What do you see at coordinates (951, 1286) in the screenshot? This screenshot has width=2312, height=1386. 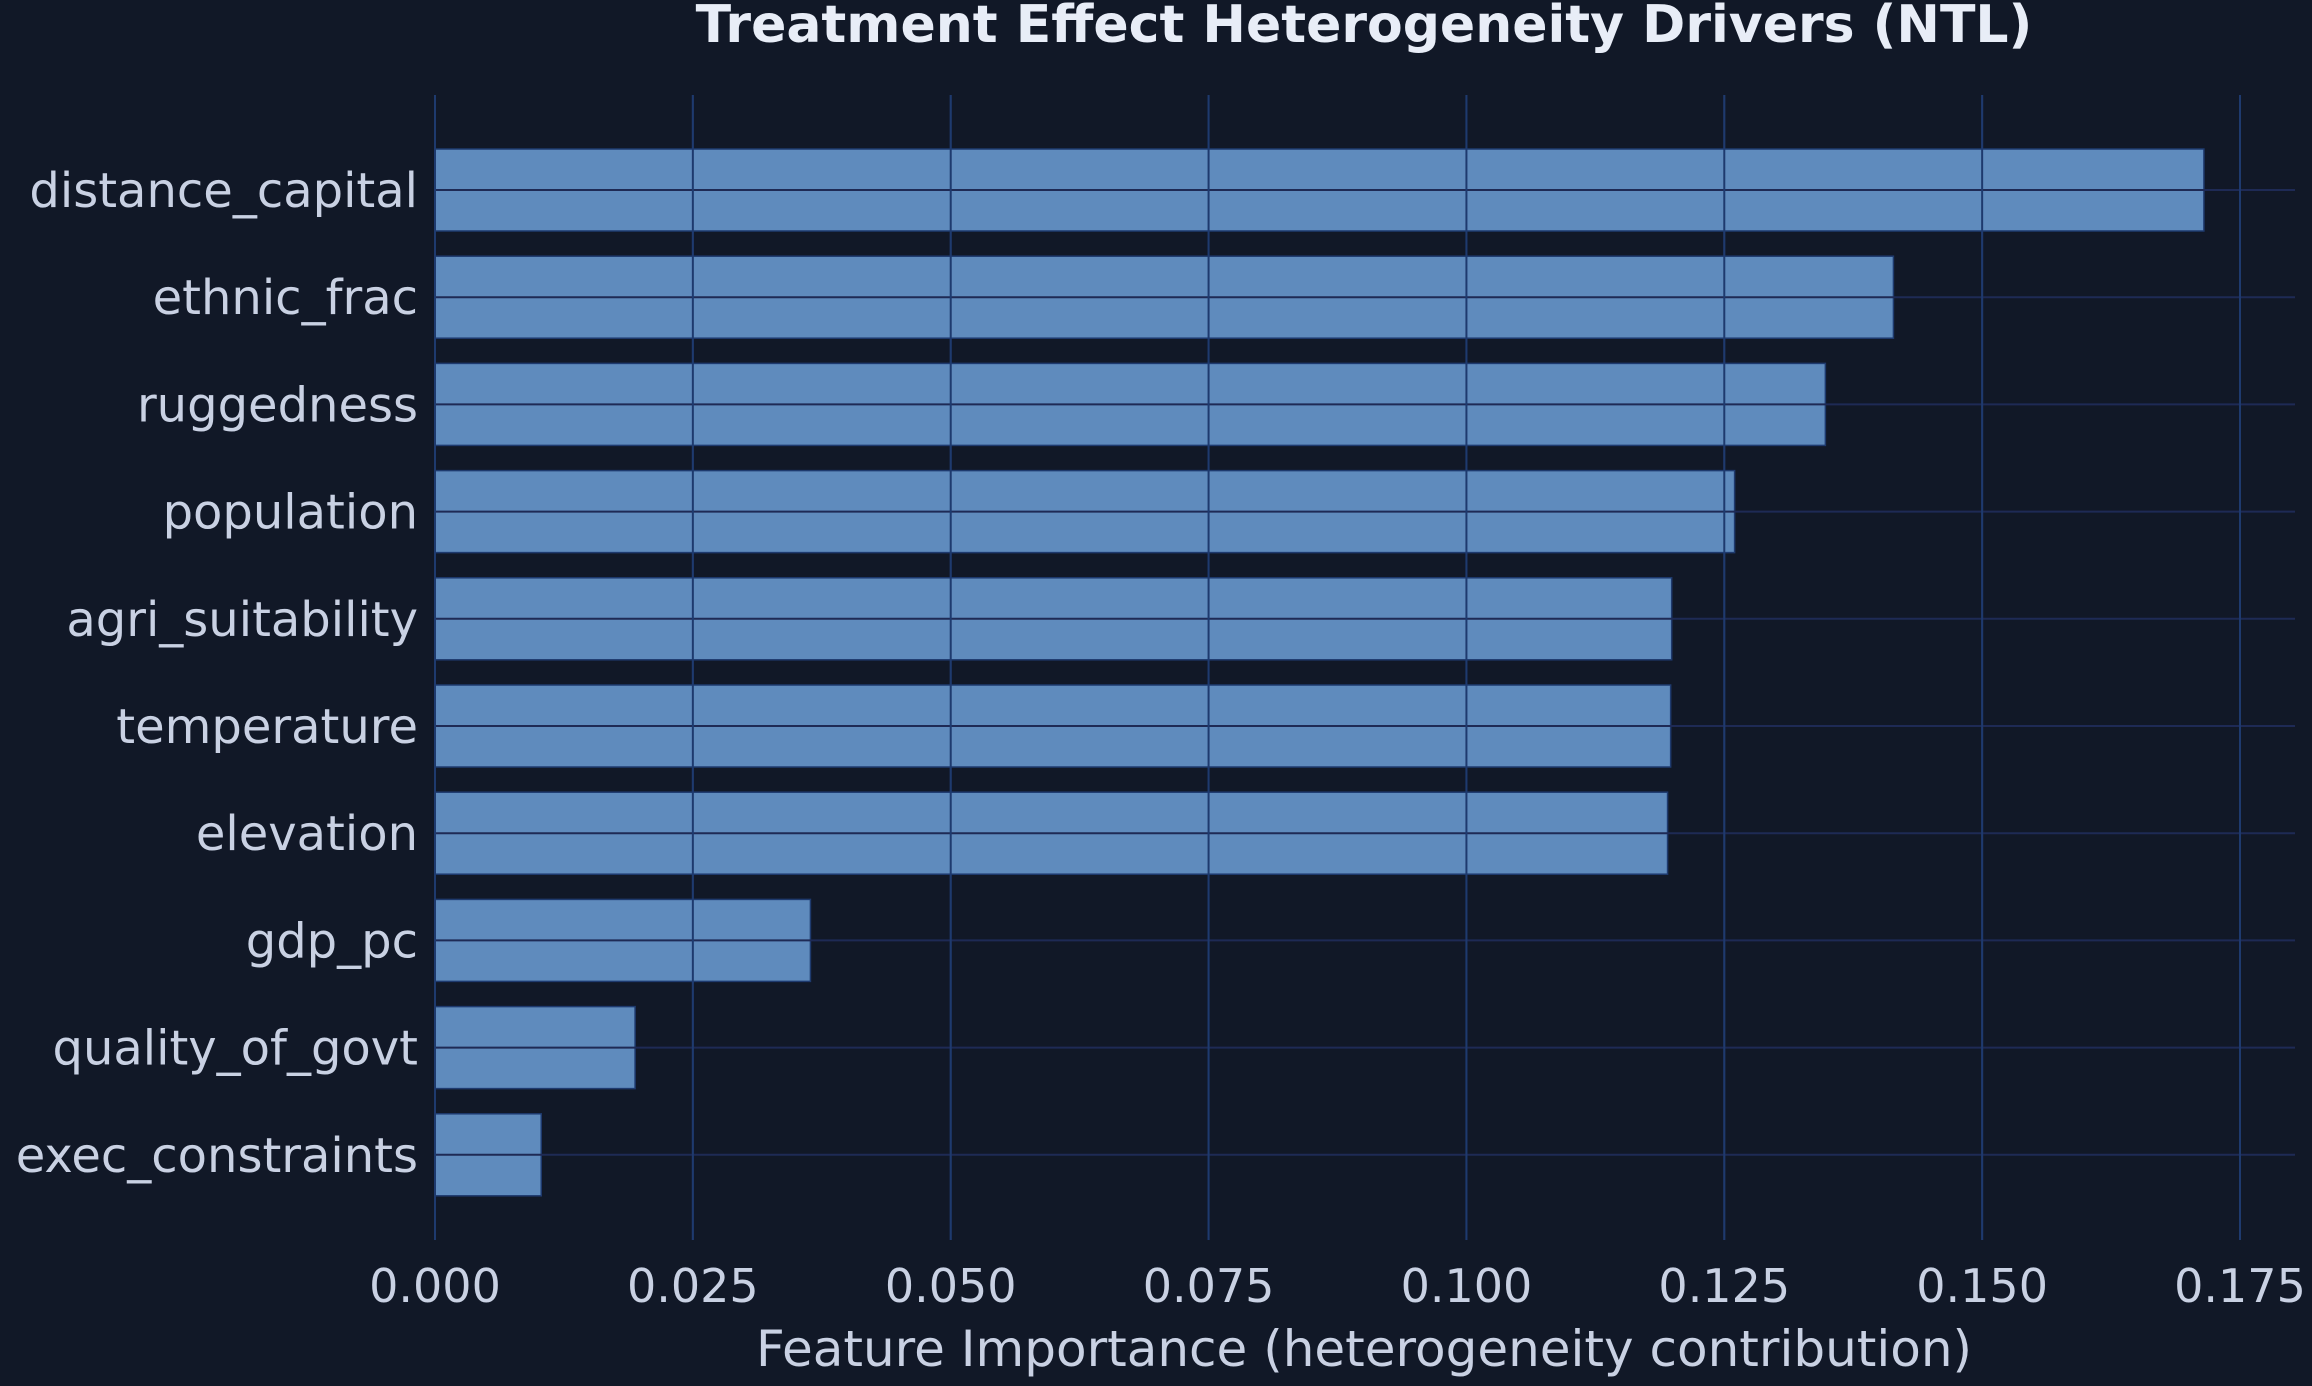 I see `x-tick-label: 0.050` at bounding box center [951, 1286].